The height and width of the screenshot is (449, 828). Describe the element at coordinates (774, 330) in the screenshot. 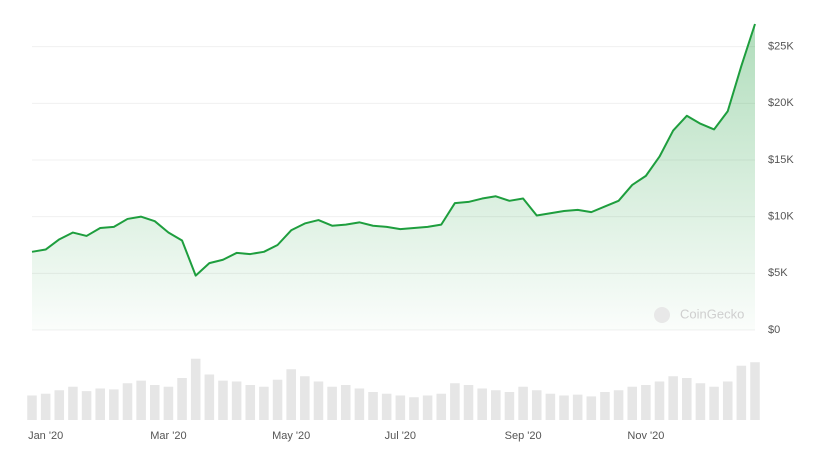

I see `y-tick-label: $0` at that location.